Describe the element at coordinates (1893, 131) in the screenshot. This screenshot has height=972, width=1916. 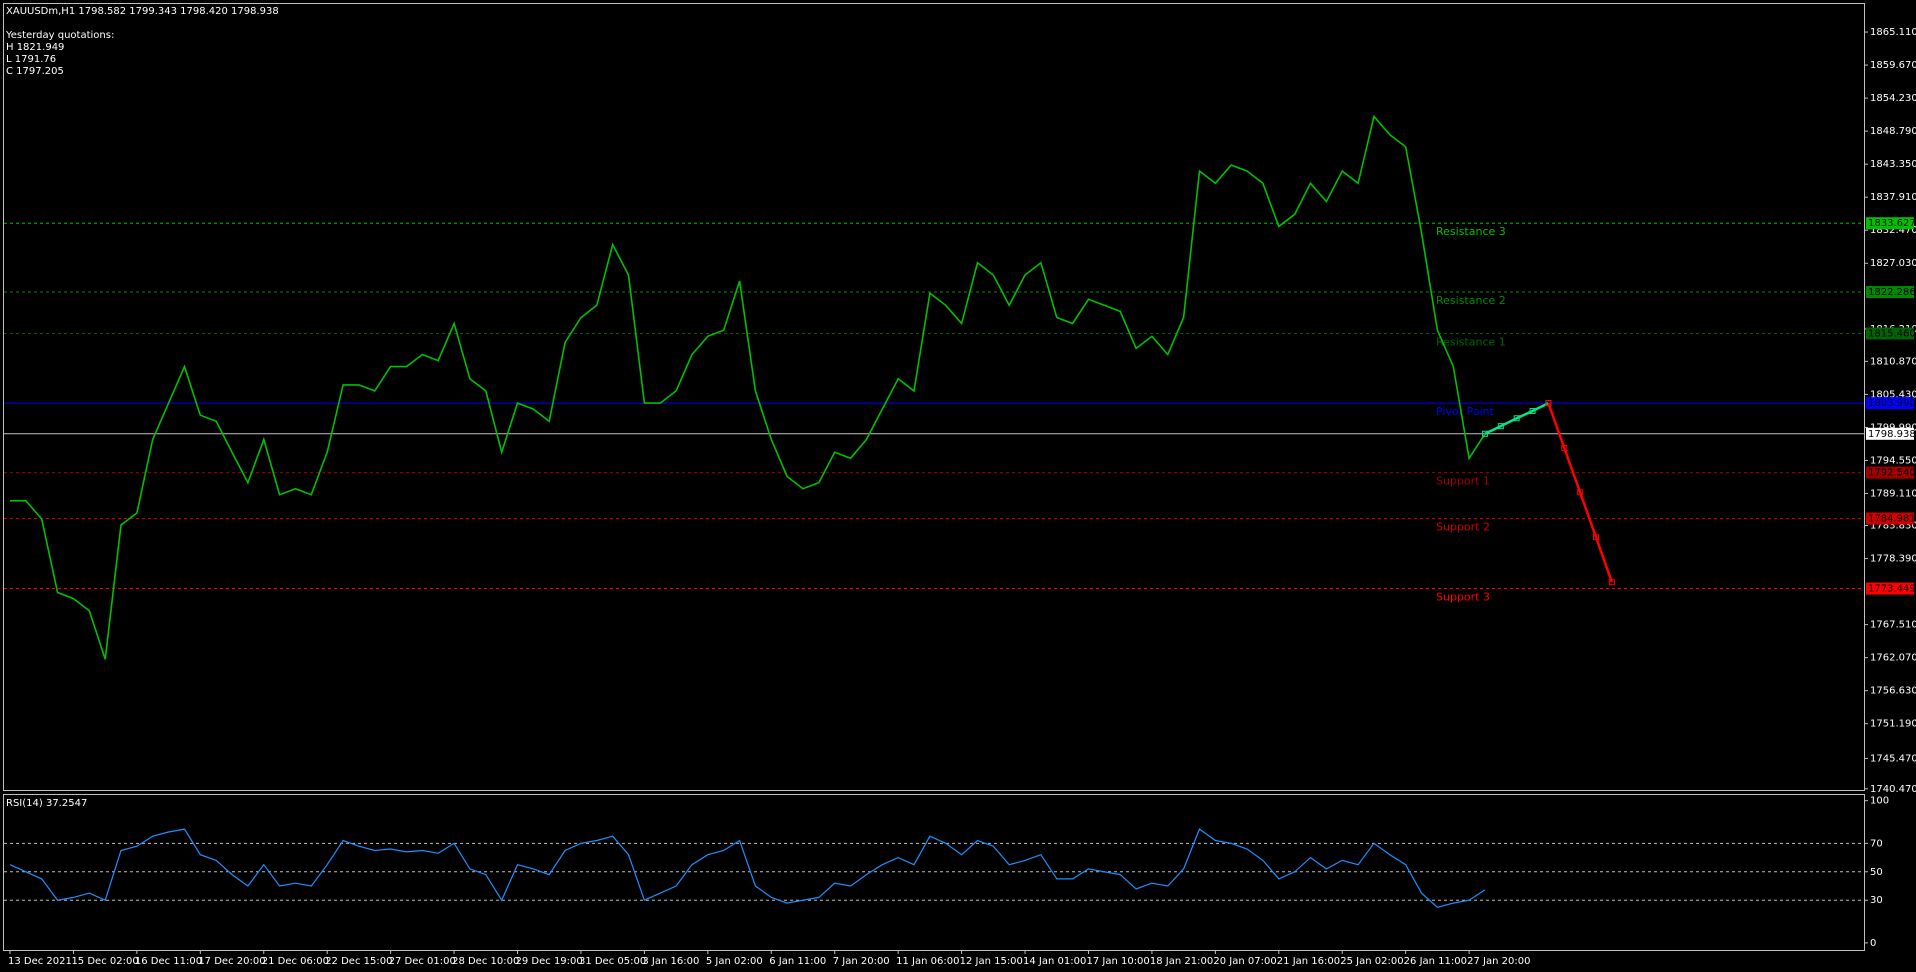
I see `y-tick-label: 1848.790` at that location.